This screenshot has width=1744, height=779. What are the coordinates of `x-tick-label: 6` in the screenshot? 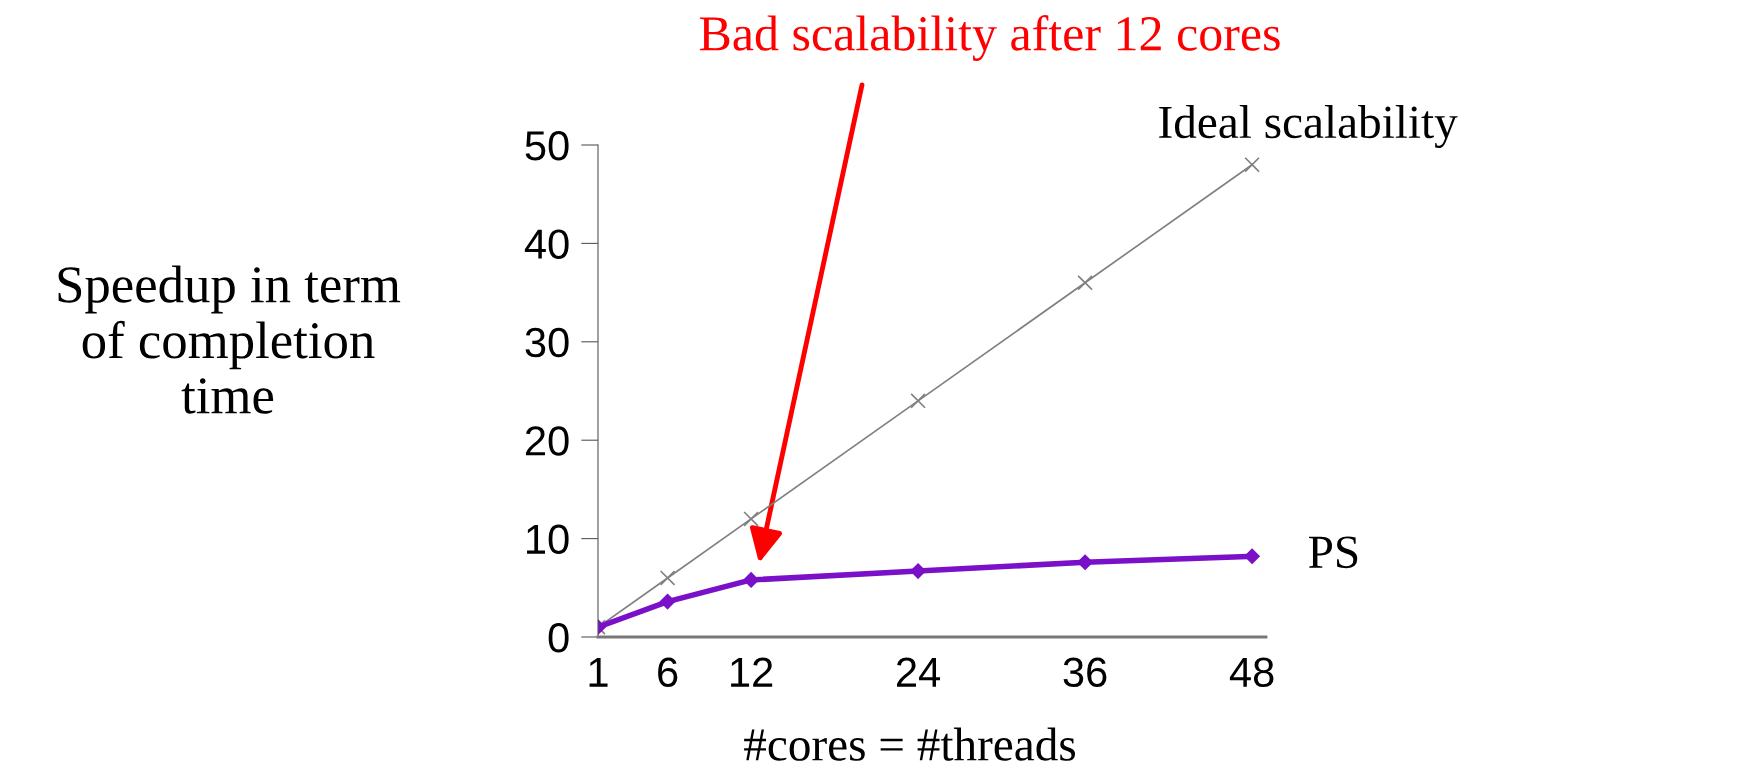 It's located at (668, 672).